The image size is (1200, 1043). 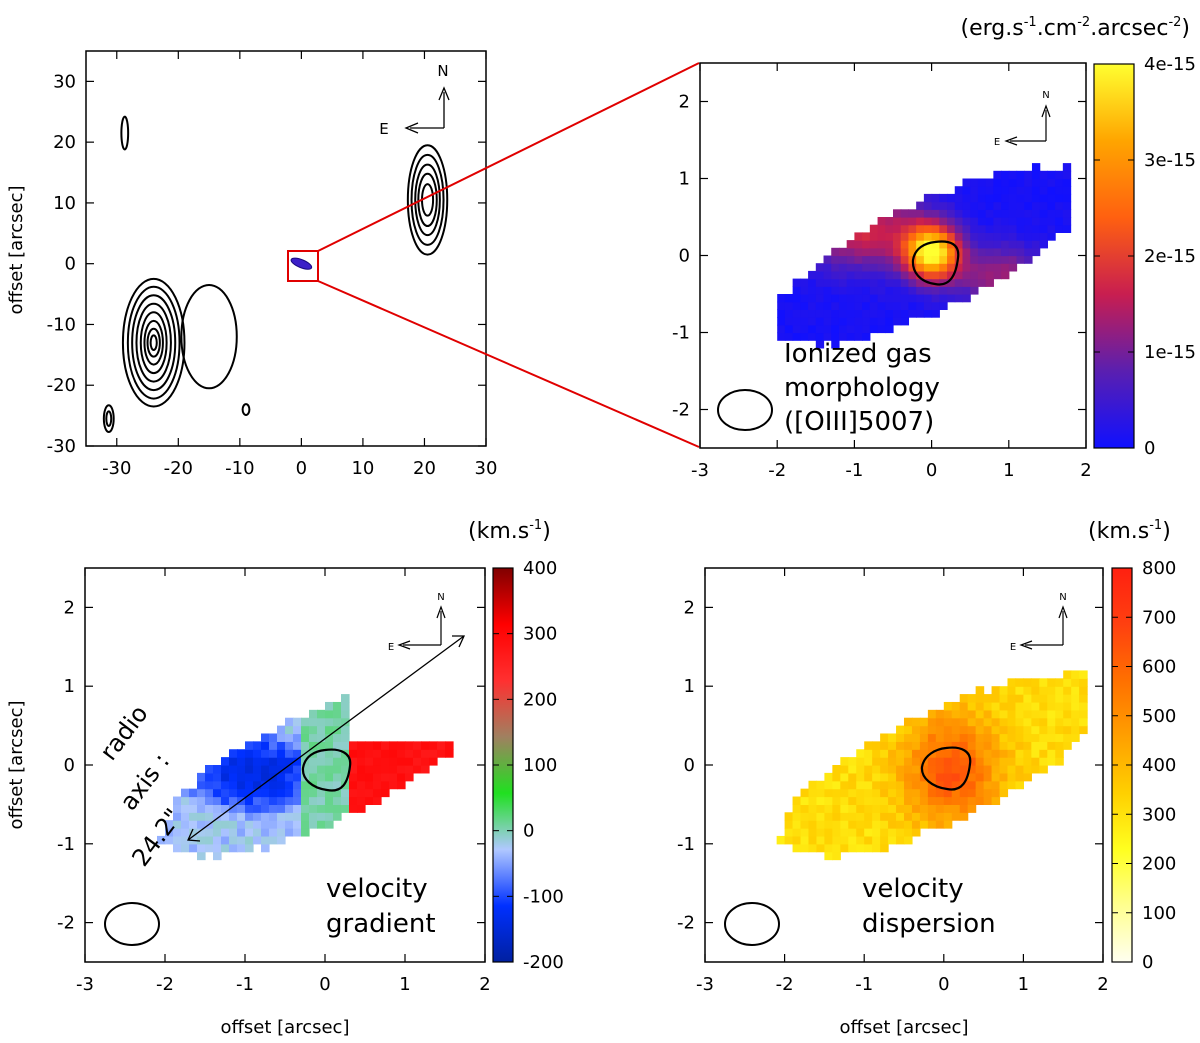 What do you see at coordinates (1129, 531) in the screenshot?
I see `colorbar-unit: (km.s-1)` at bounding box center [1129, 531].